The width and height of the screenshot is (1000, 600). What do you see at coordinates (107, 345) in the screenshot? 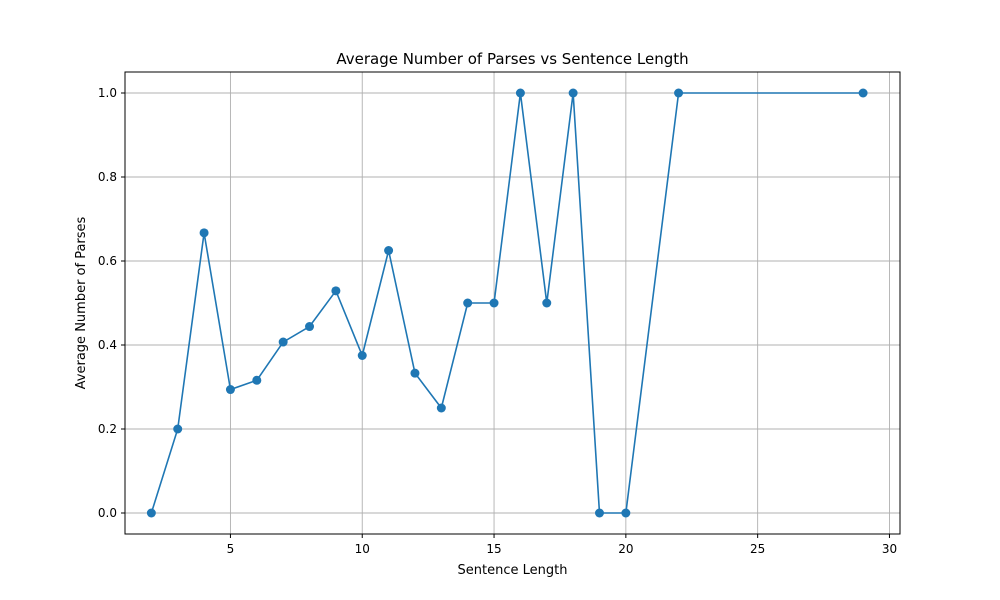
I see `y-tick-label: 0.4` at bounding box center [107, 345].